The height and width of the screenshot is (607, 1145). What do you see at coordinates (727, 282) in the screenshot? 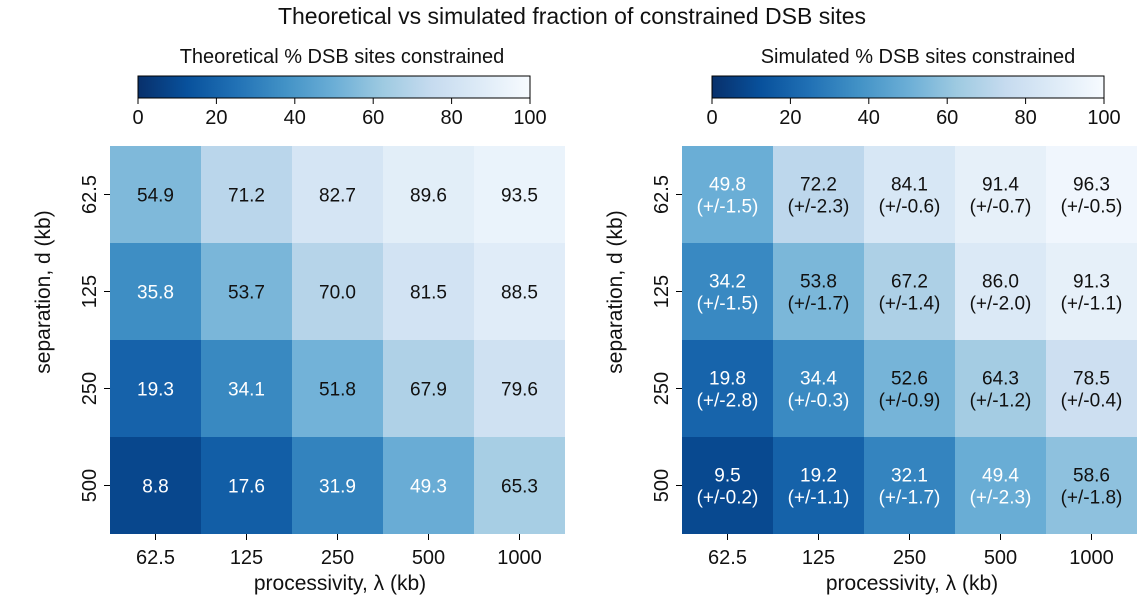
I see `cell-value: 34.2` at bounding box center [727, 282].